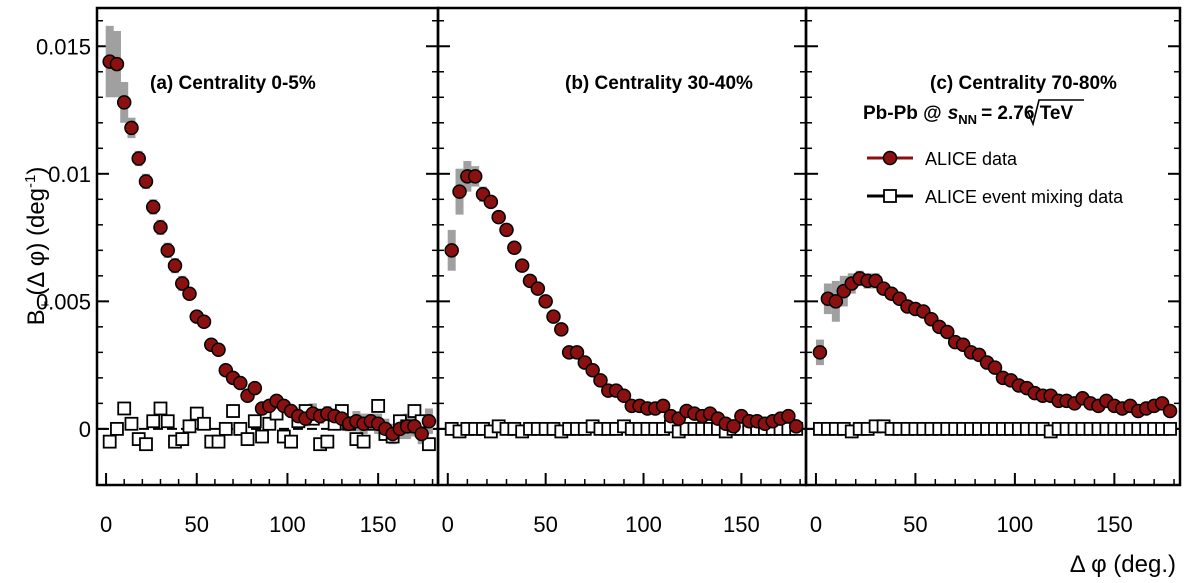  I want to click on y-axis-title-close: ), so click(36, 171).